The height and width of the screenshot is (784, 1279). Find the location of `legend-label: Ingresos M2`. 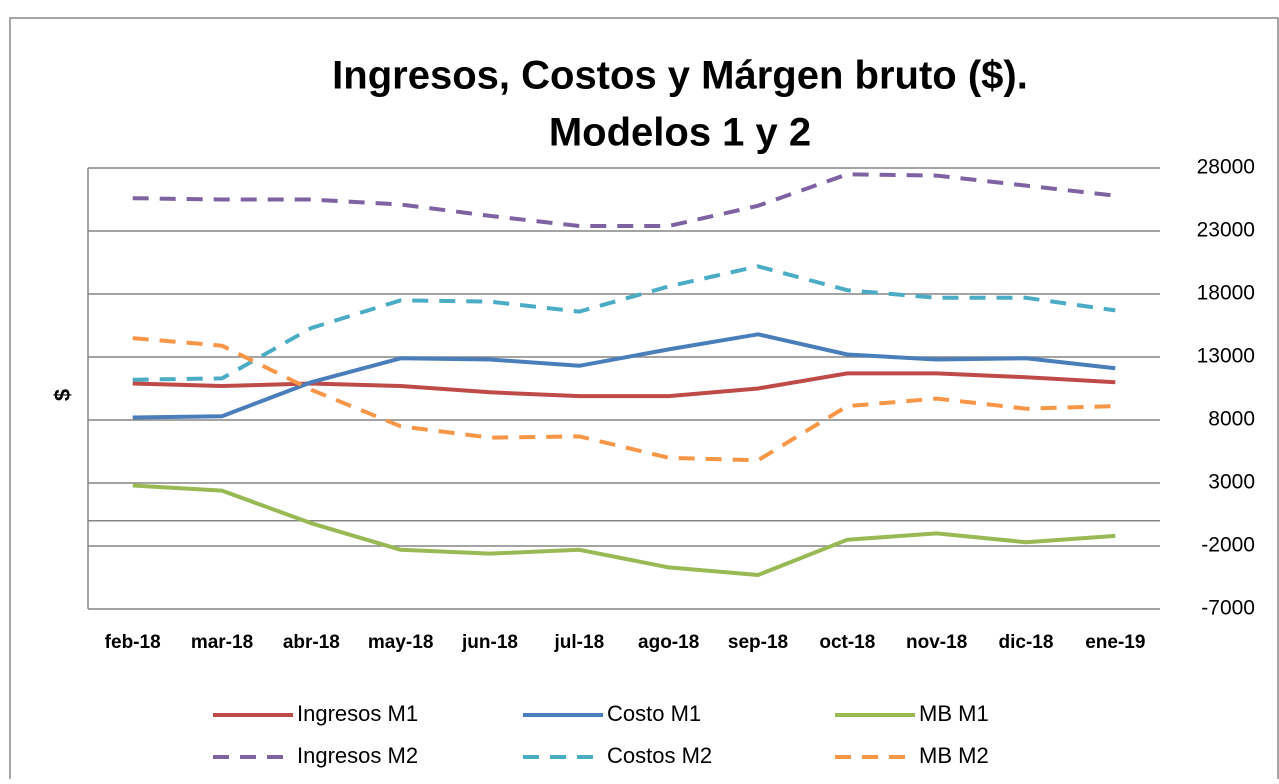

legend-label: Ingresos M2 is located at coordinates (357, 755).